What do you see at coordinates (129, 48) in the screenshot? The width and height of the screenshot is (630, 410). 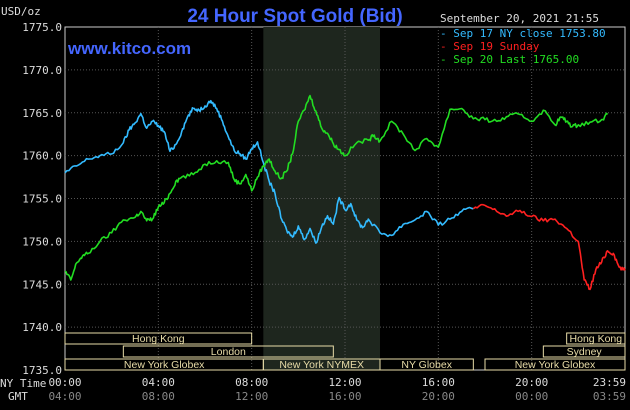 I see `website-label: www.kitco.com` at bounding box center [129, 48].